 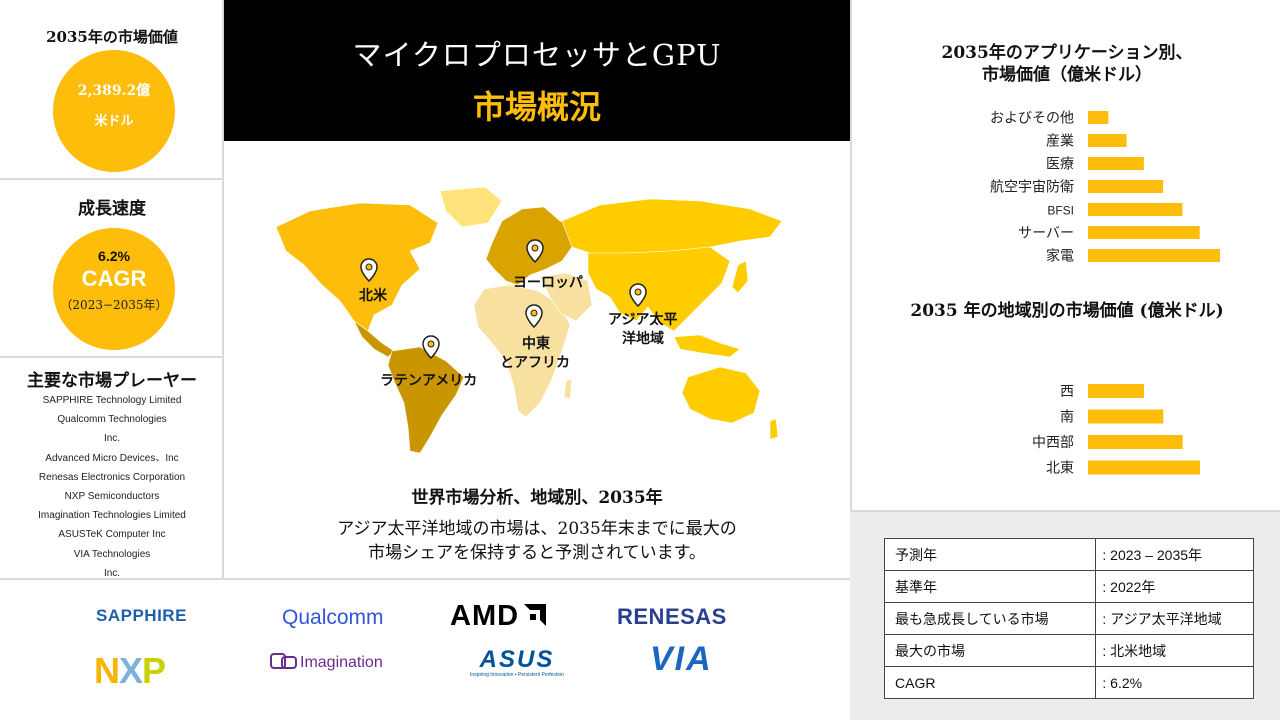 I want to click on table-key: 最大の市場, so click(x=990, y=650).